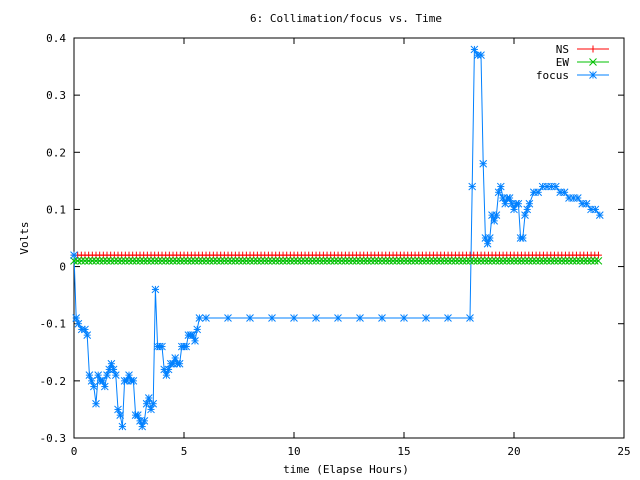  I want to click on y-tick-label: -0.3, so click(53, 438).